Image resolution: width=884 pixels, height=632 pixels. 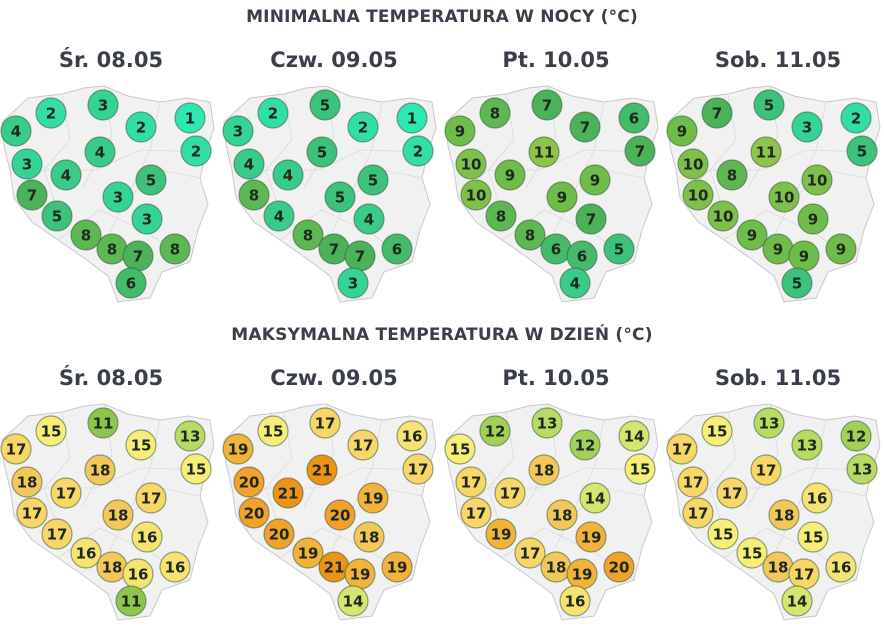 What do you see at coordinates (273, 113) in the screenshot?
I see `temperature-marker: 2` at bounding box center [273, 113].